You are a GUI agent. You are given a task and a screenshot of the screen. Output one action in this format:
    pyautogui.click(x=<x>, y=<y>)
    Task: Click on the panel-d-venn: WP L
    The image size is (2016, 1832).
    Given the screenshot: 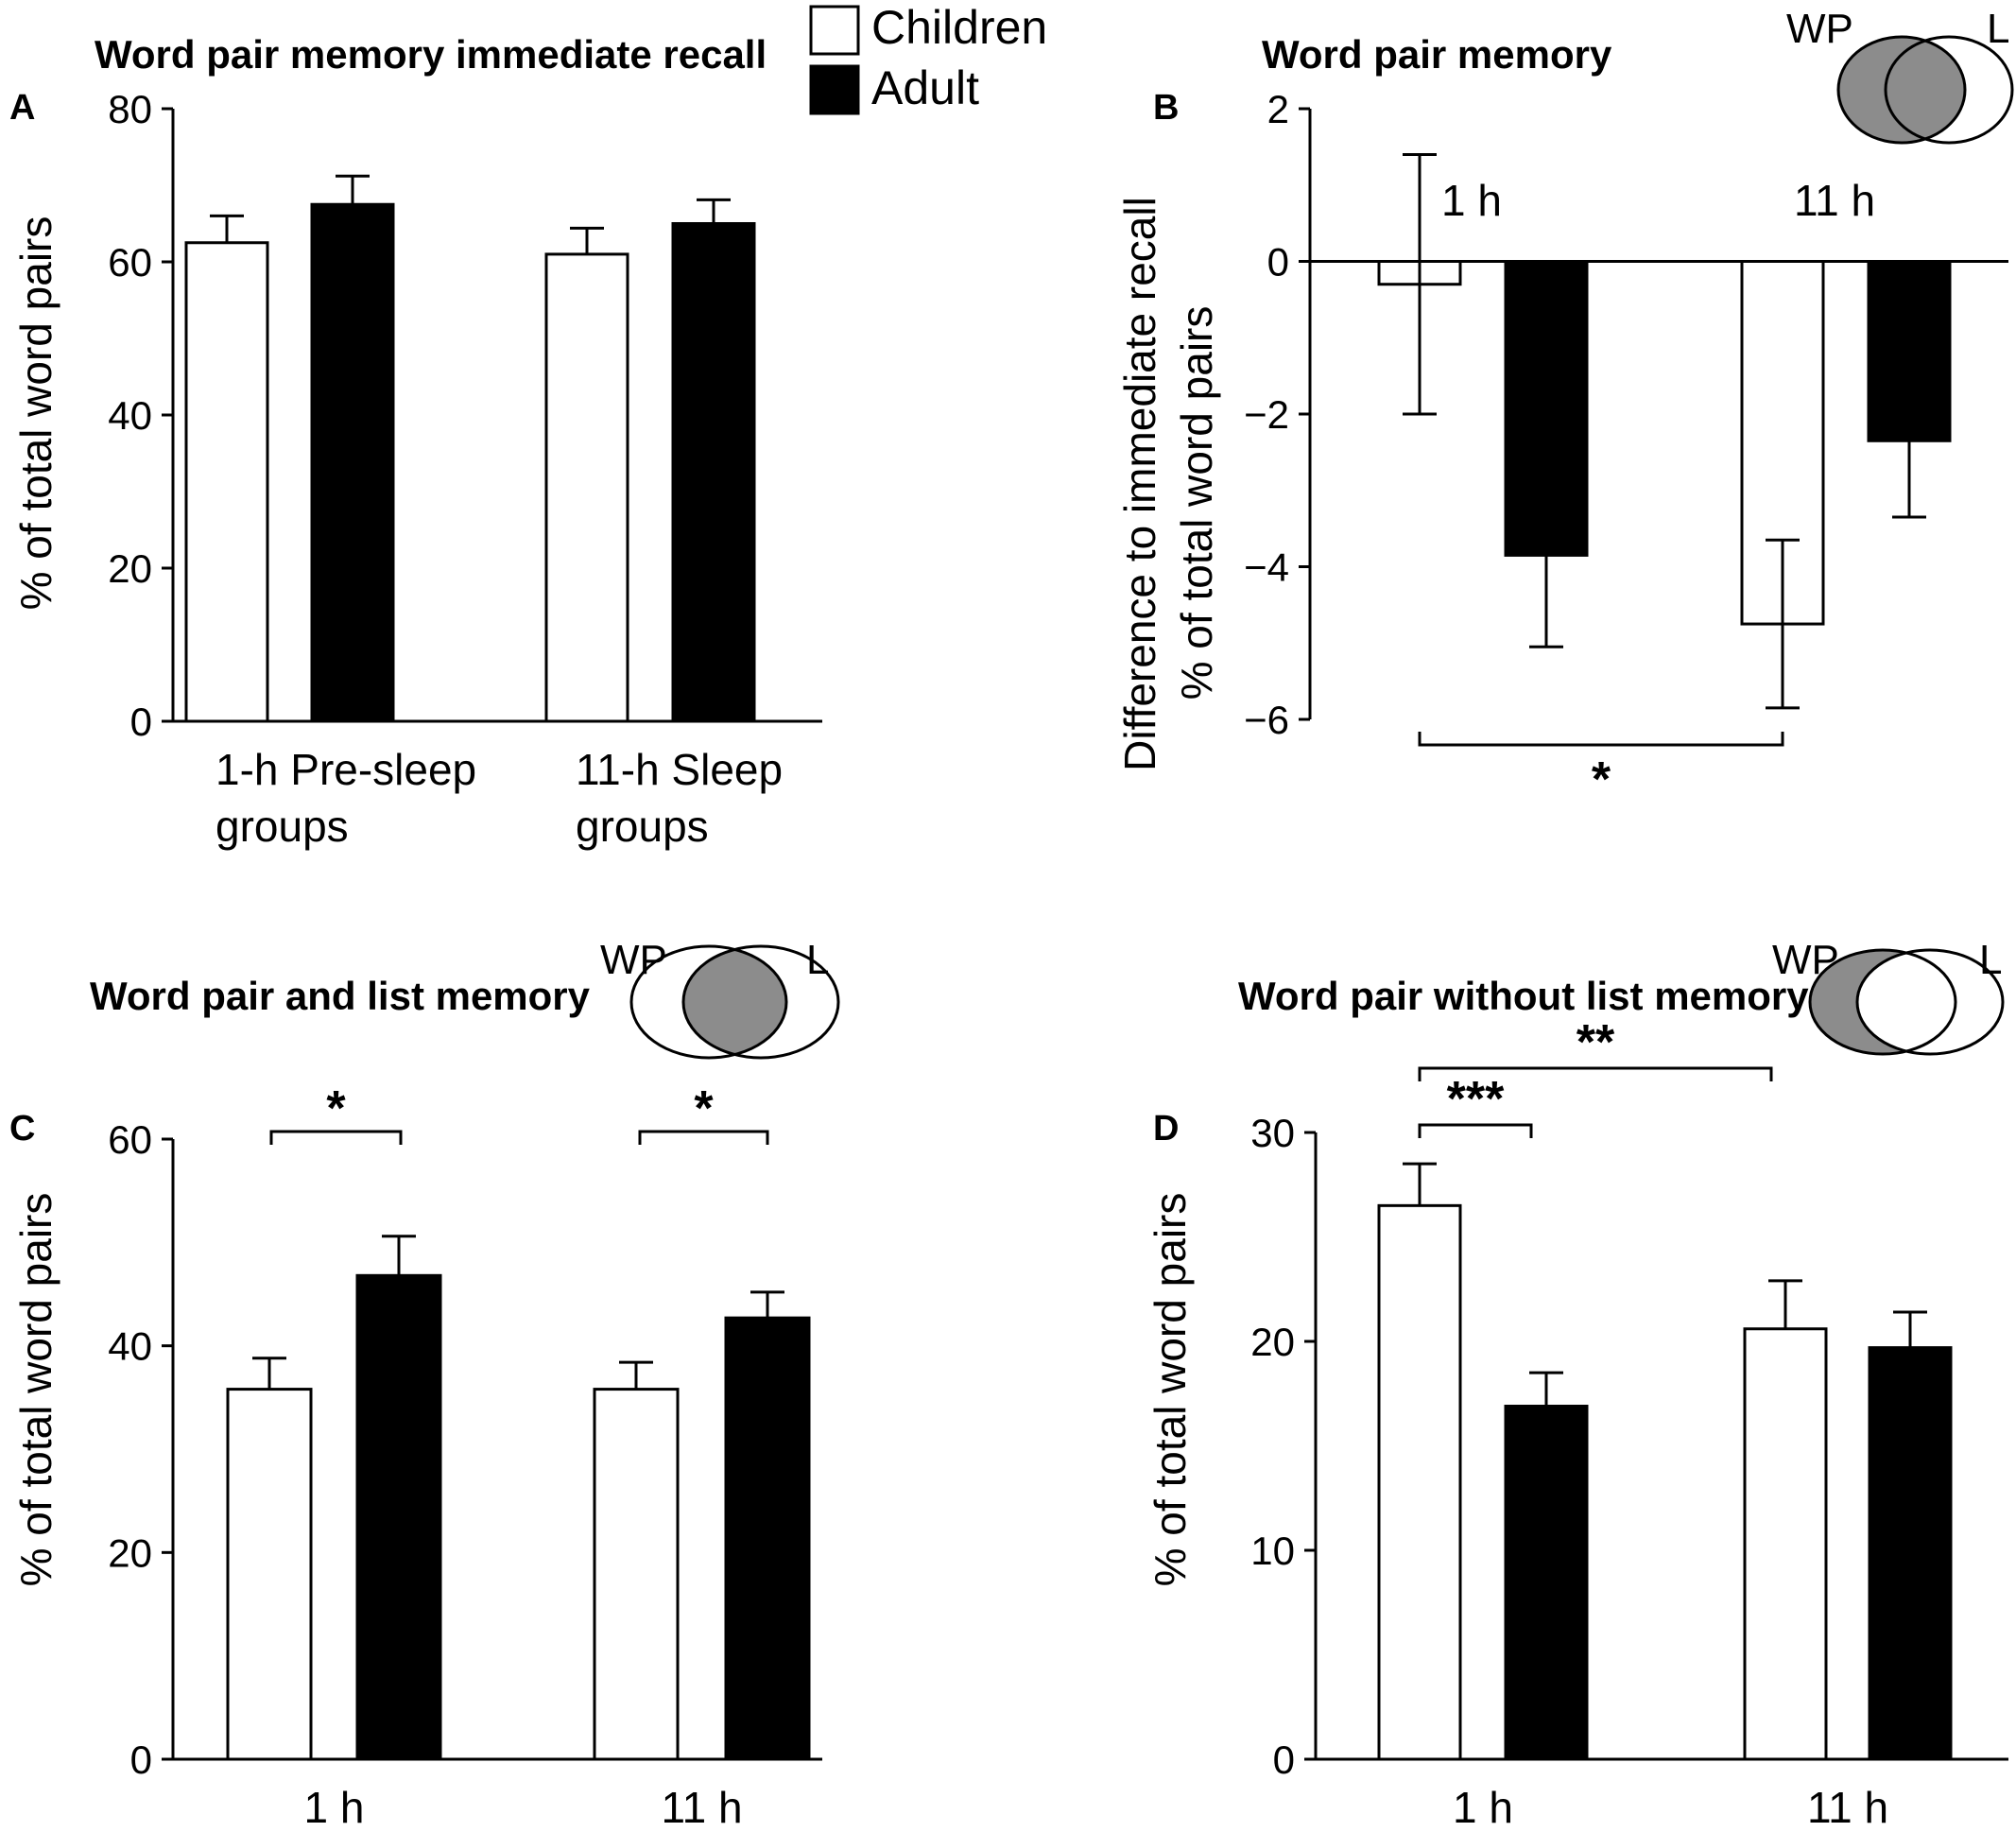 What is the action you would take?
    pyautogui.click(x=1888, y=996)
    